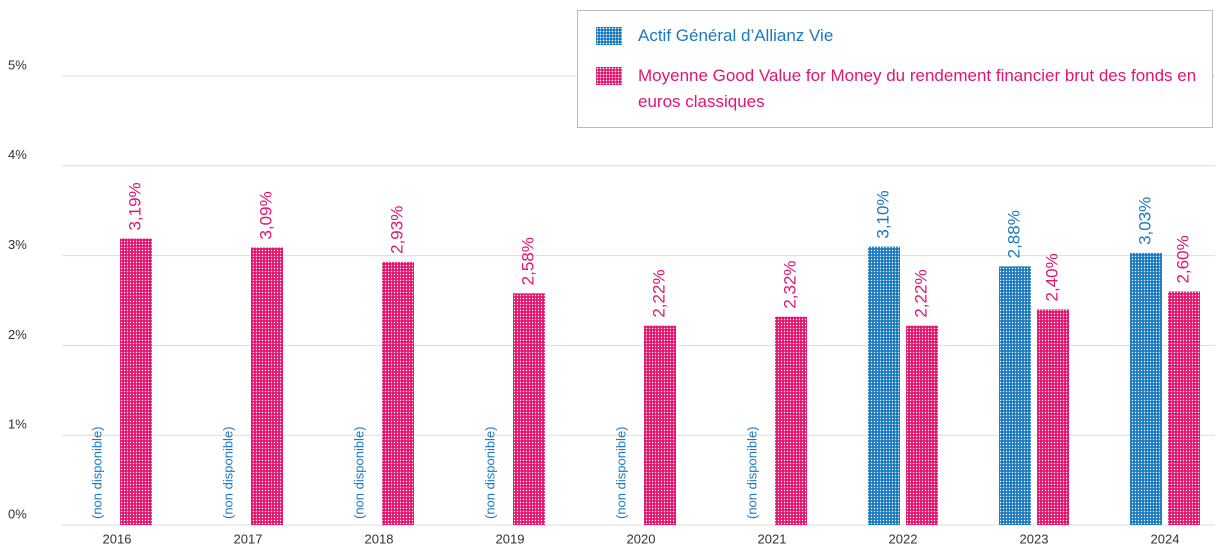 The image size is (1220, 550). I want to click on y-tick-label: 1%, so click(17, 424).